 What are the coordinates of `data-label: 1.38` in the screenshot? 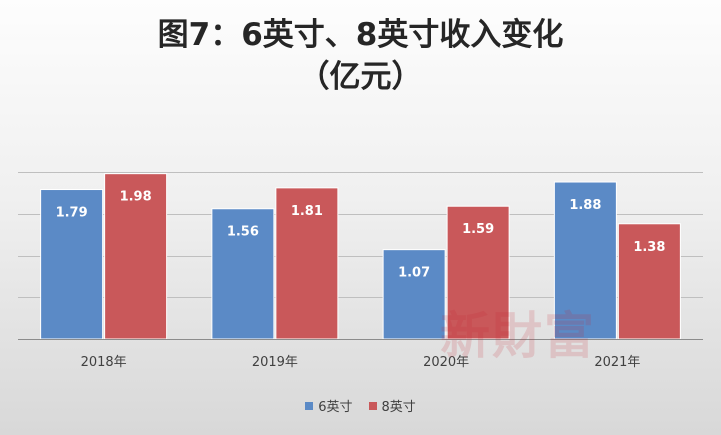 It's located at (649, 247).